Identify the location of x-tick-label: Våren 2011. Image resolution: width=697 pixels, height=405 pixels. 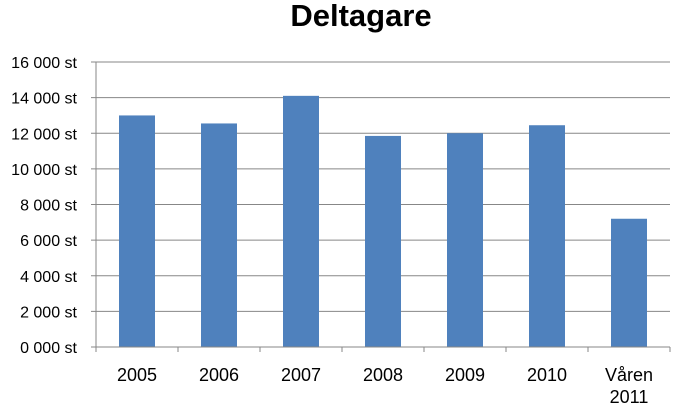
(629, 385).